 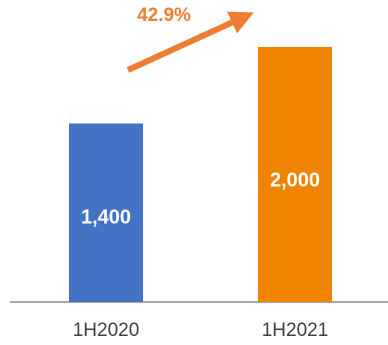 I want to click on growth-annotation-label: 42.9%, so click(x=164, y=15).